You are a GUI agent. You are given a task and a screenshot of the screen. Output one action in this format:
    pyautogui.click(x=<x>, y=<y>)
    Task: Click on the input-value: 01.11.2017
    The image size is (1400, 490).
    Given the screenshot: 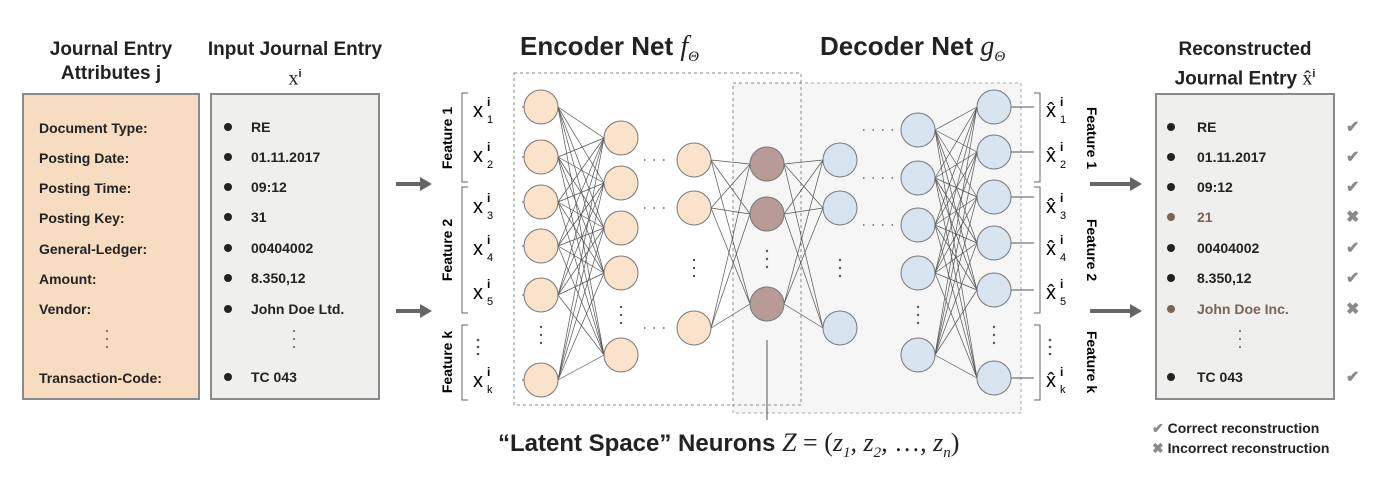 What is the action you would take?
    pyautogui.click(x=286, y=157)
    